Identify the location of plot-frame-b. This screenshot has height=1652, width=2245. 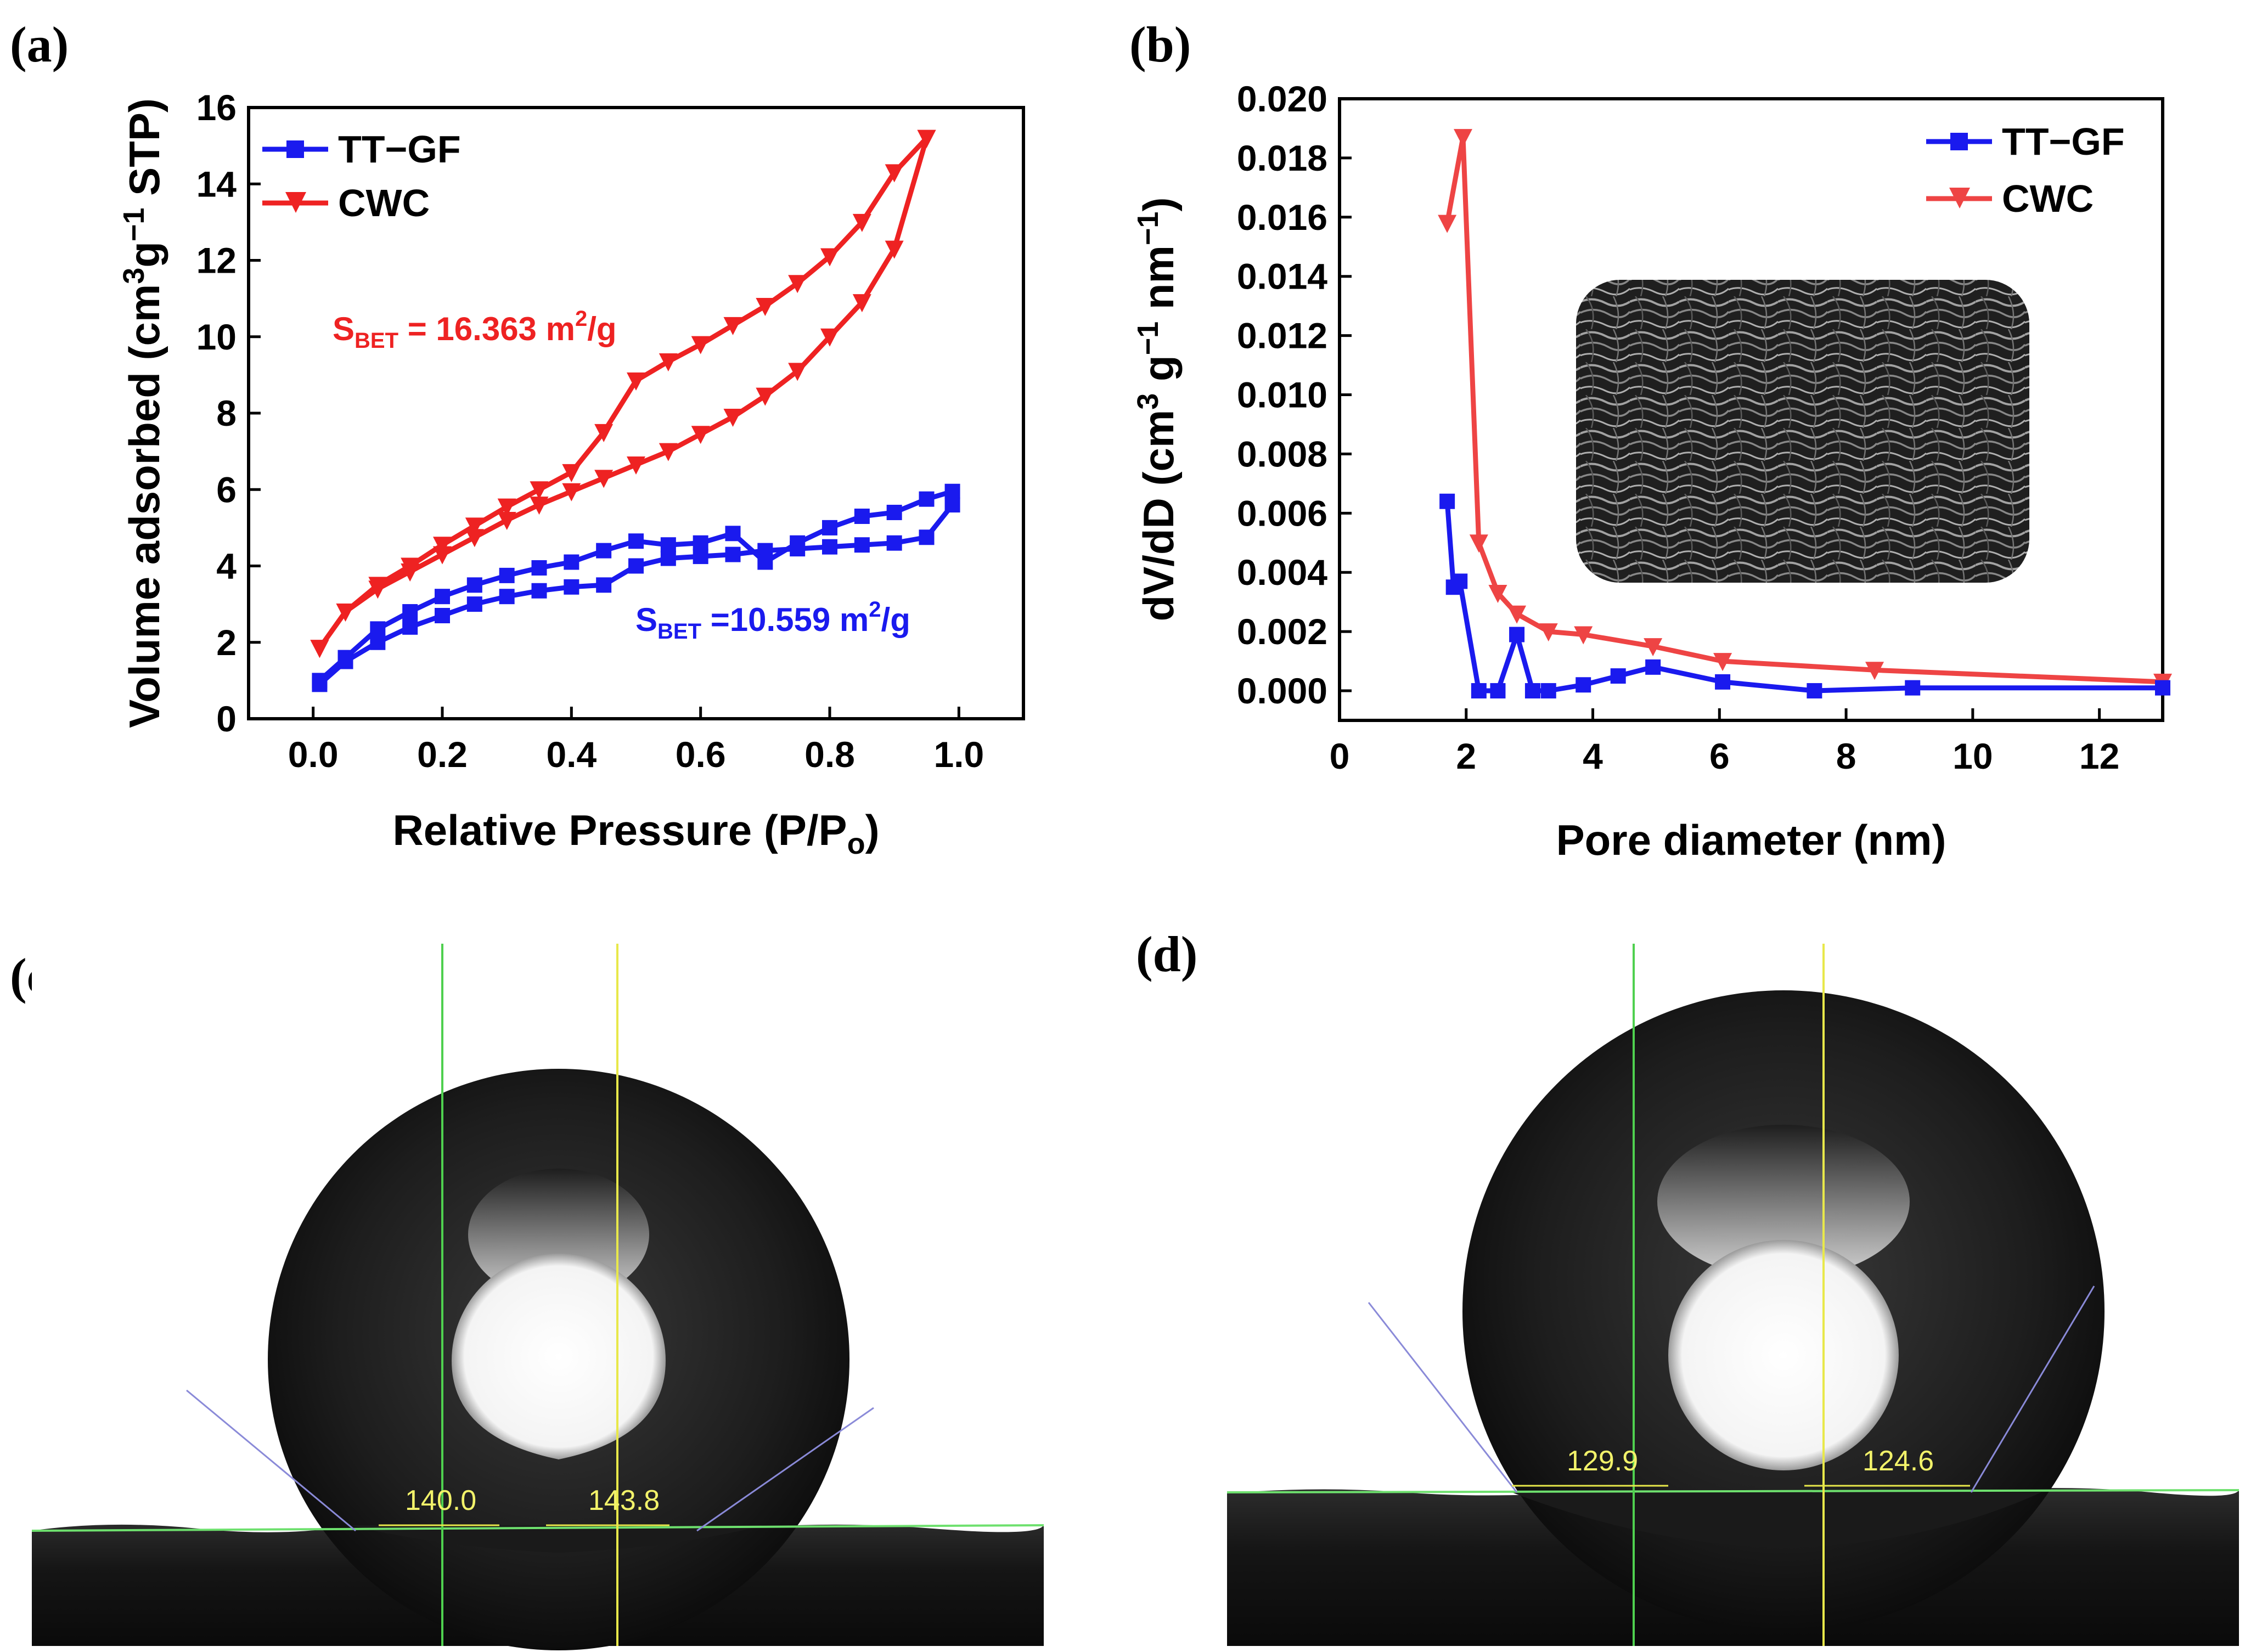
(1751, 410).